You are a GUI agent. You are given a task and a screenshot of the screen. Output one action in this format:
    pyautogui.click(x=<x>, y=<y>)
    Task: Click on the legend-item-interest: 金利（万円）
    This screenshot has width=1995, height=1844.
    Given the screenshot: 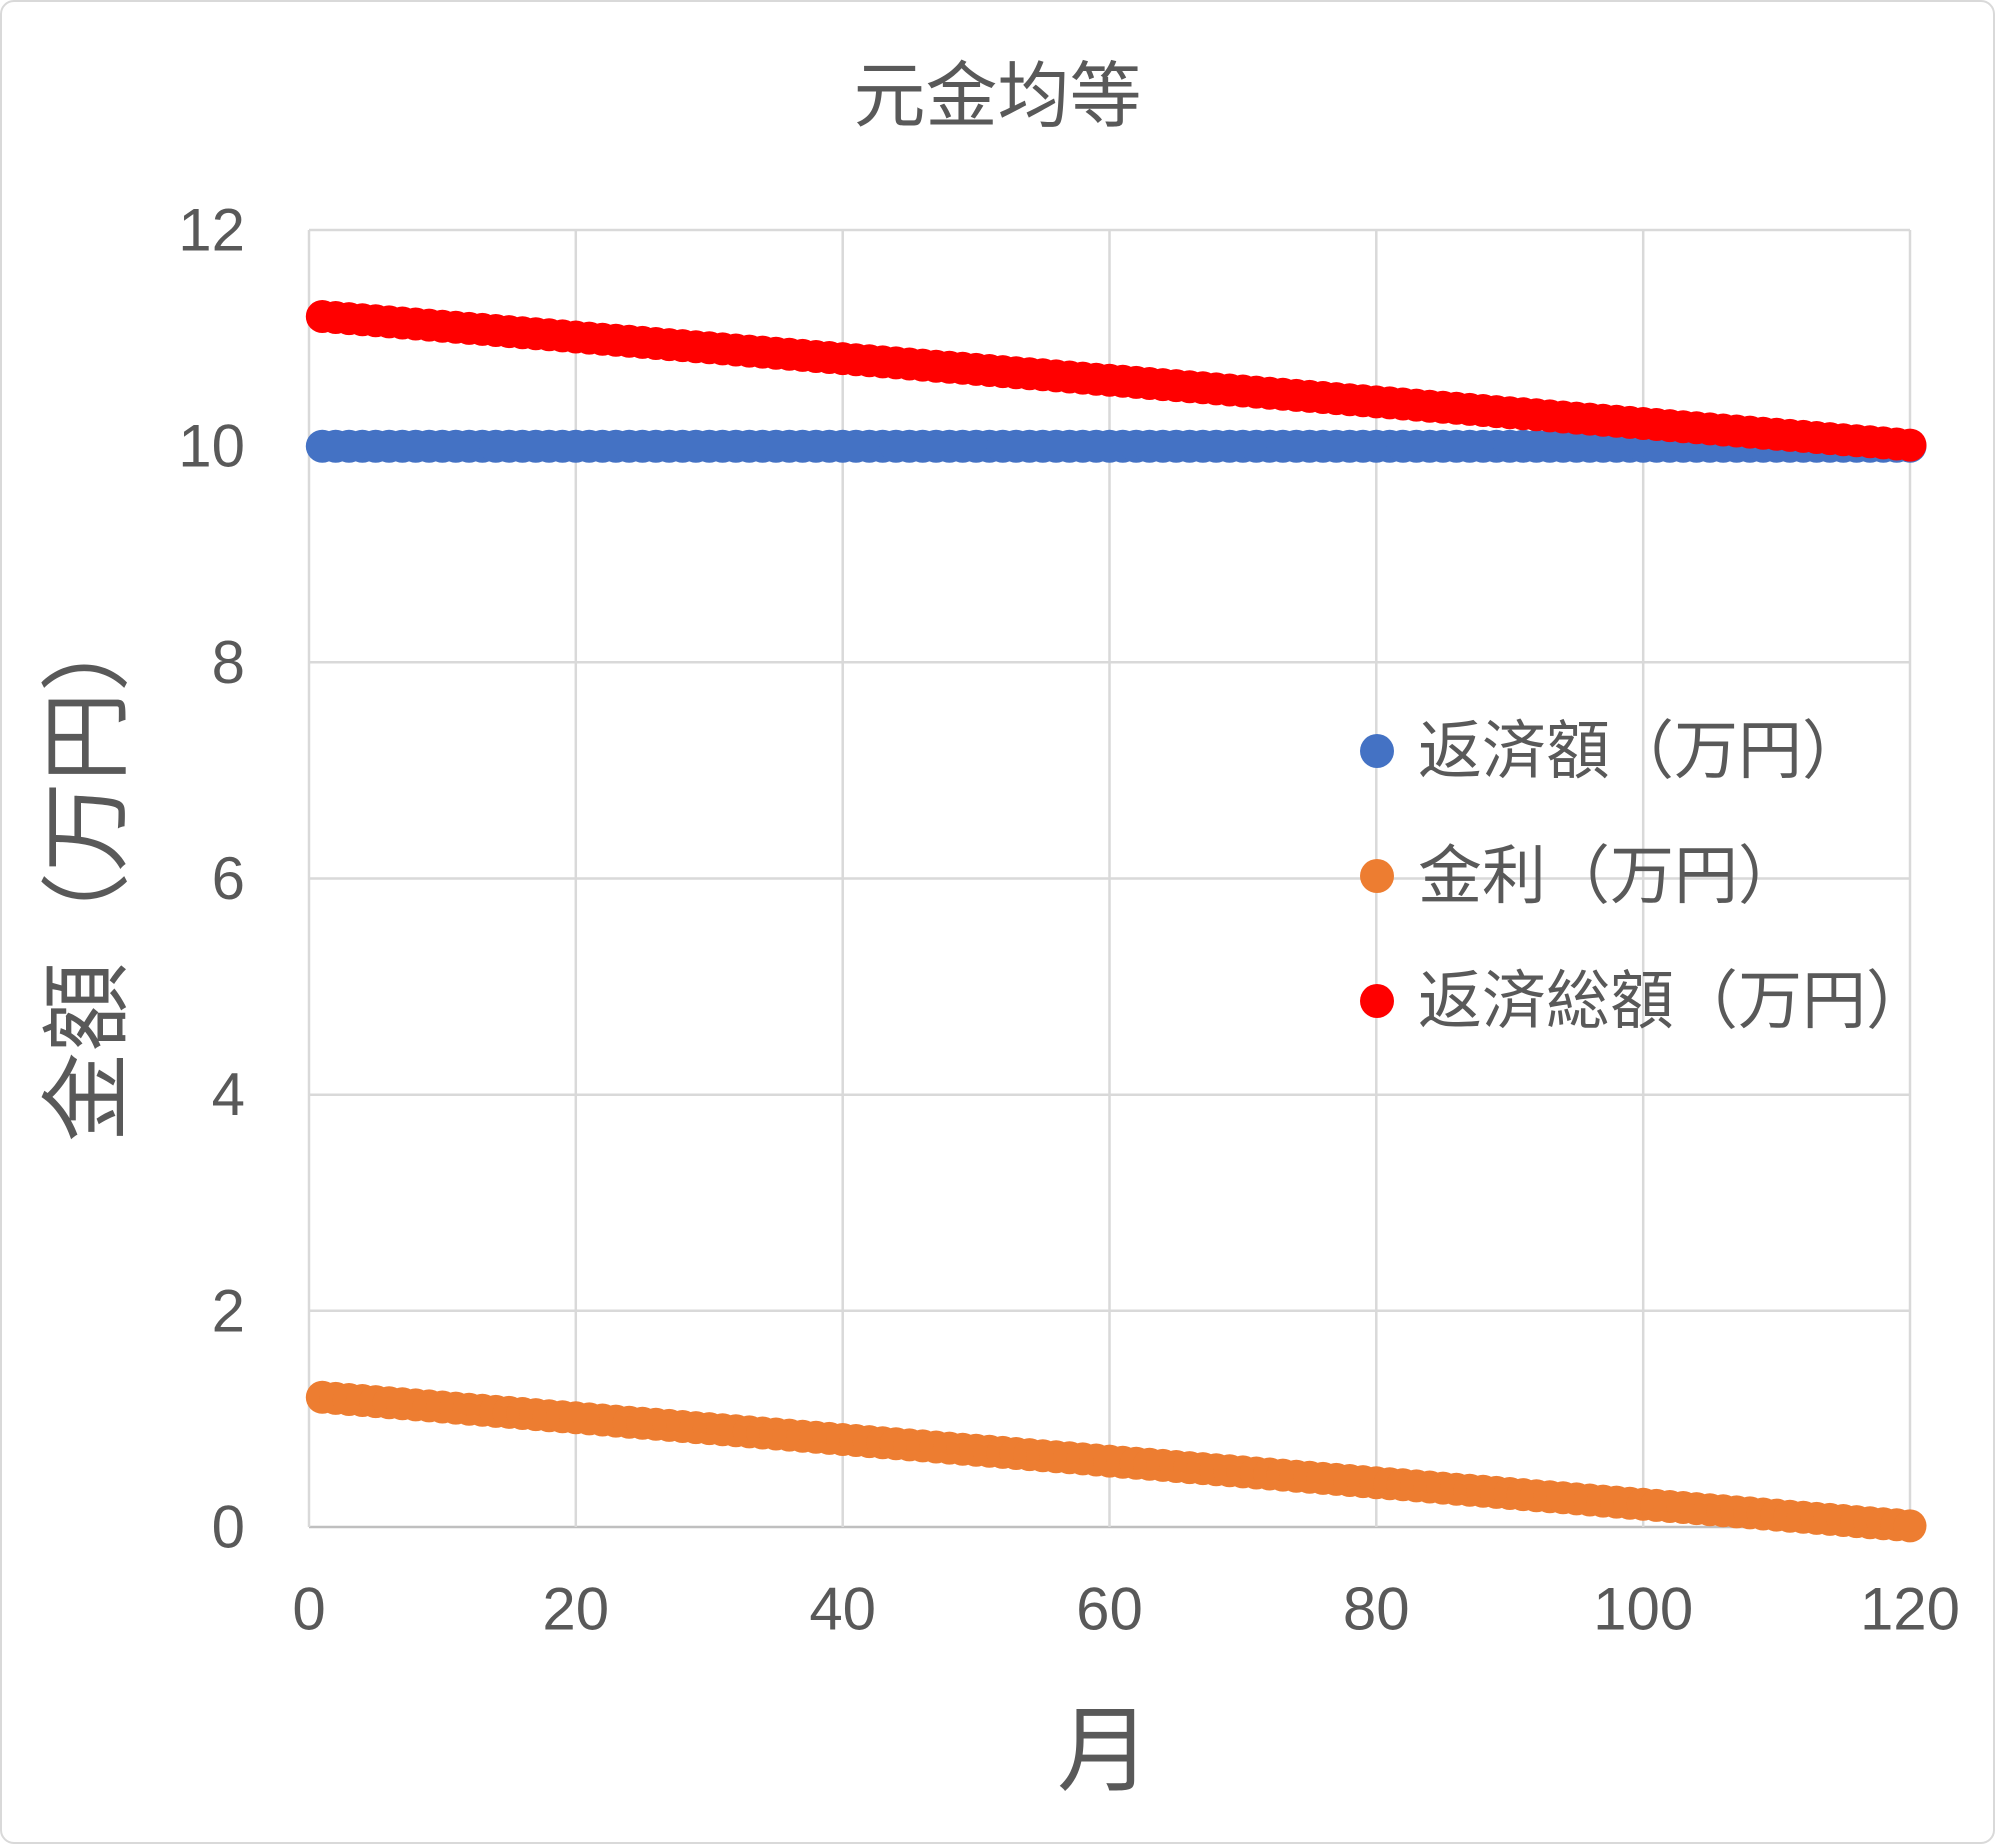 What is the action you would take?
    pyautogui.click(x=1645, y=876)
    